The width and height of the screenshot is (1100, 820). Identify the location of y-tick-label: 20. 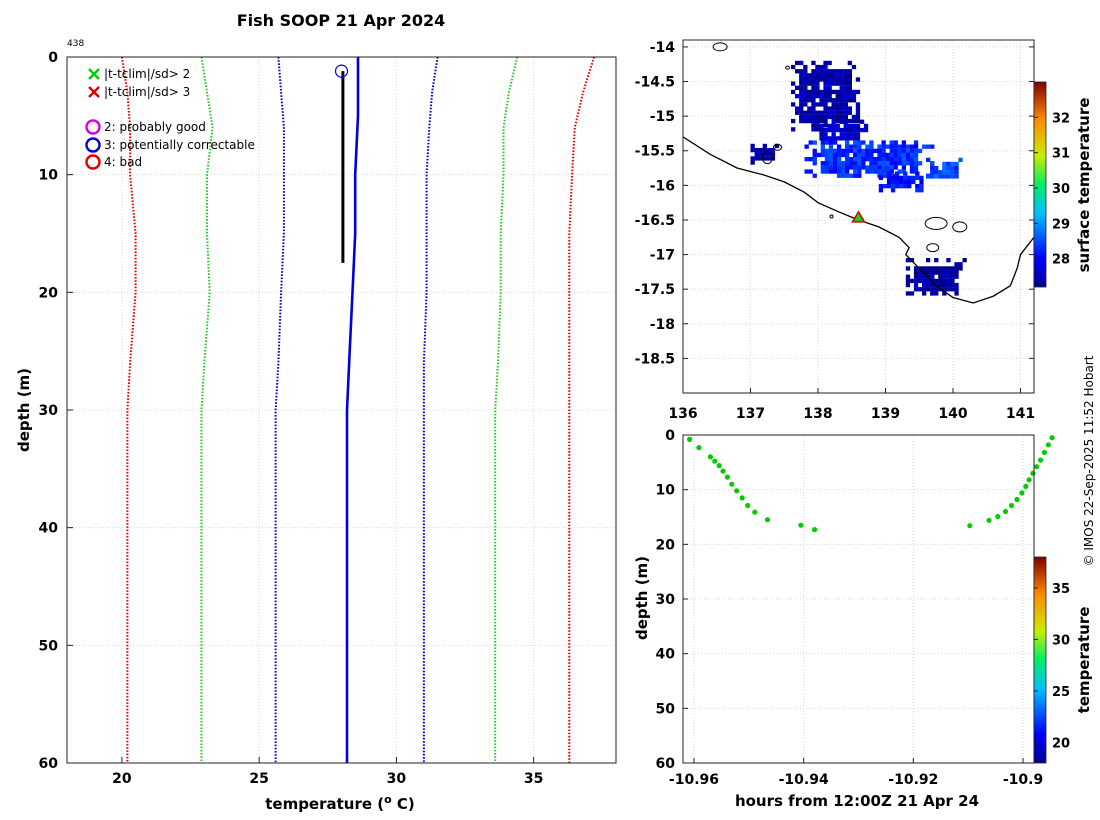
(666, 545).